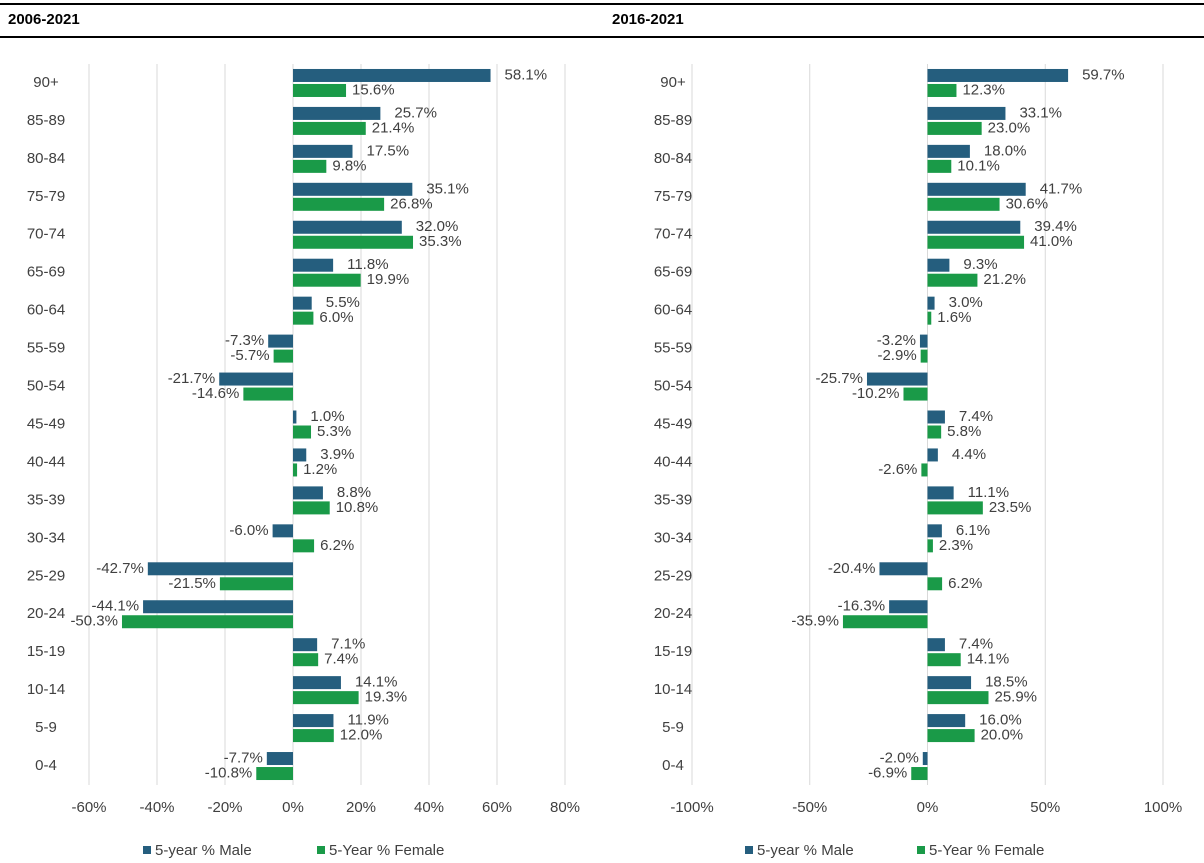  Describe the element at coordinates (367, 720) in the screenshot. I see `data-label: 11.9%` at that location.